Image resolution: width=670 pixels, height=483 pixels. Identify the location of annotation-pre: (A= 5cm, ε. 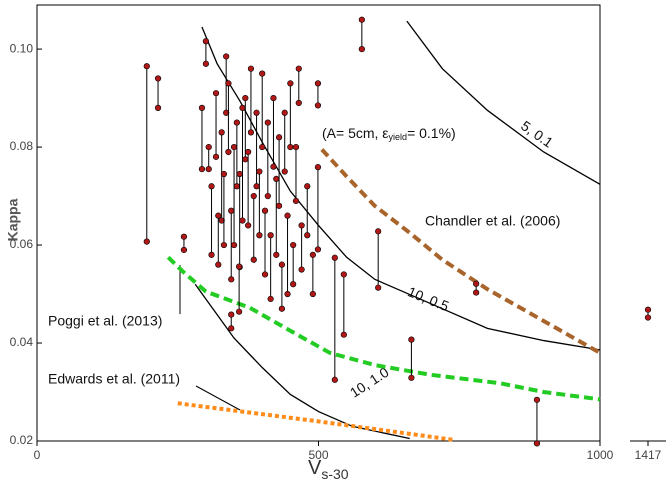
(355, 133).